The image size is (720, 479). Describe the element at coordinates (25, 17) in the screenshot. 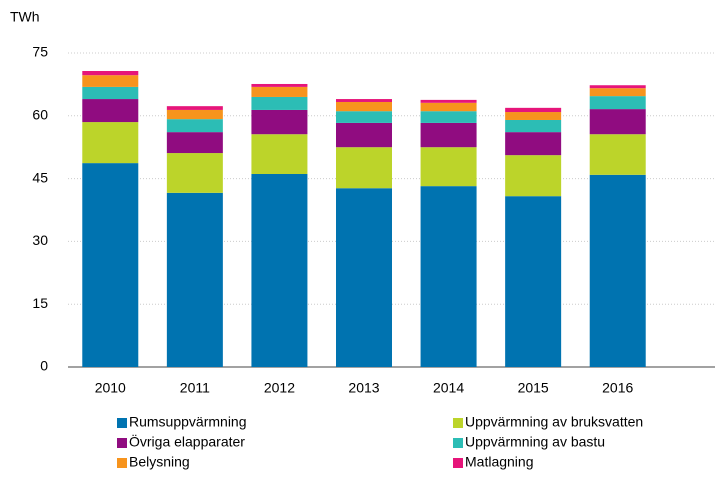

I see `y-axis-label: TWh` at that location.